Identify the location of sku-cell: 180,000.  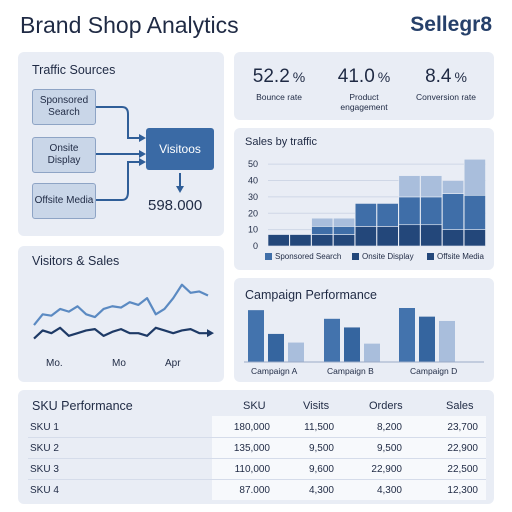
(251, 427).